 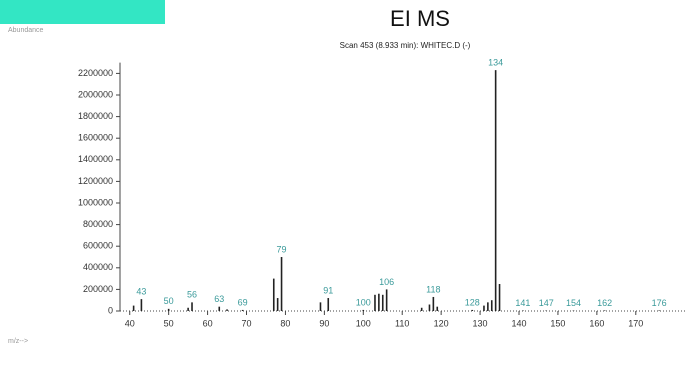 What do you see at coordinates (573, 303) in the screenshot?
I see `peak-label: 154` at bounding box center [573, 303].